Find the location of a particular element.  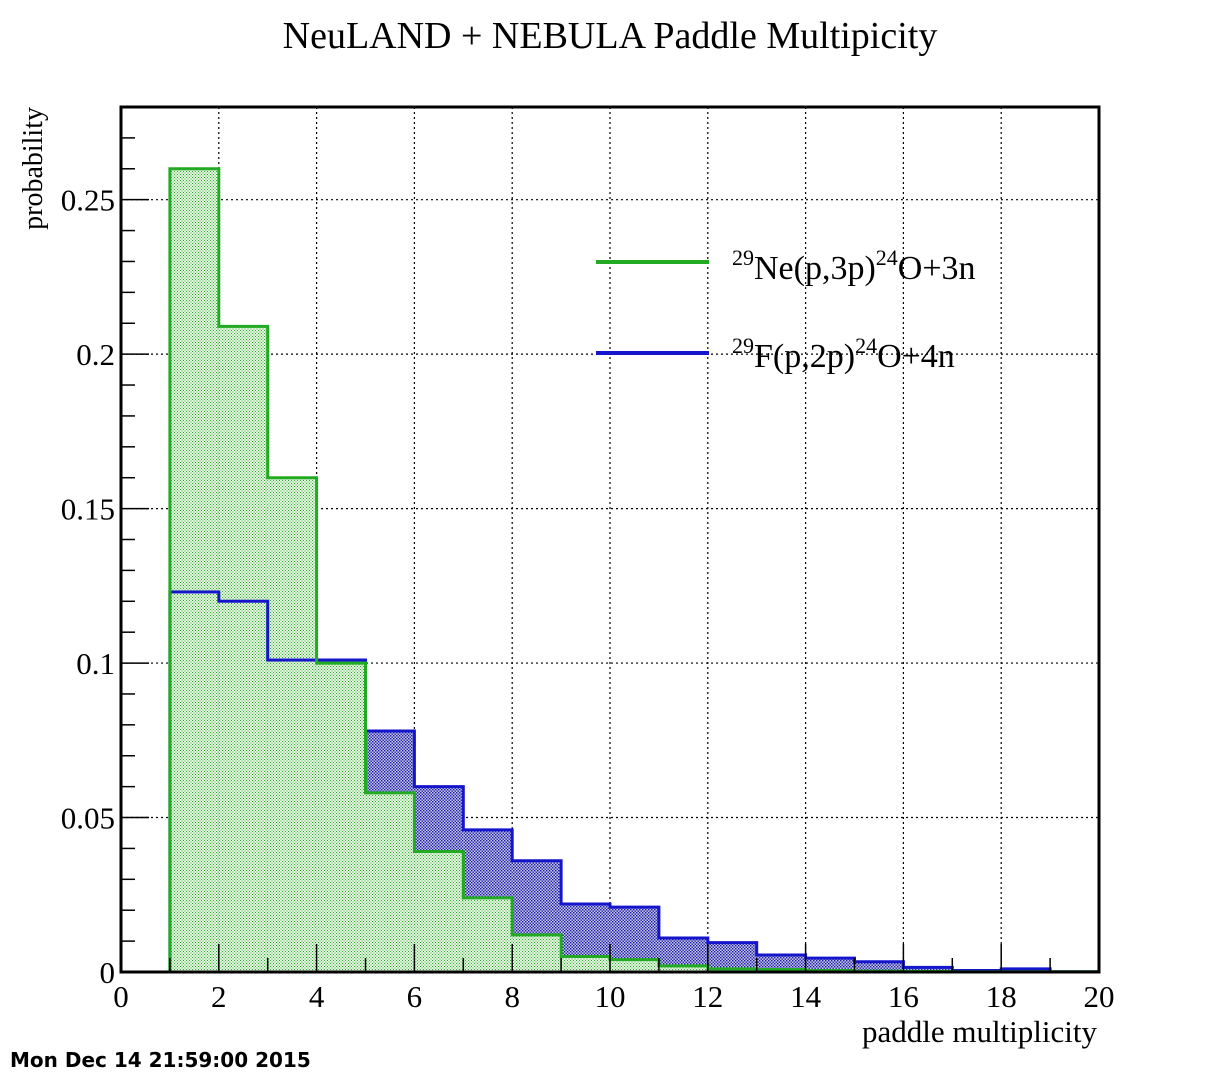

x-tick-label-10: 20 is located at coordinates (1099, 996).